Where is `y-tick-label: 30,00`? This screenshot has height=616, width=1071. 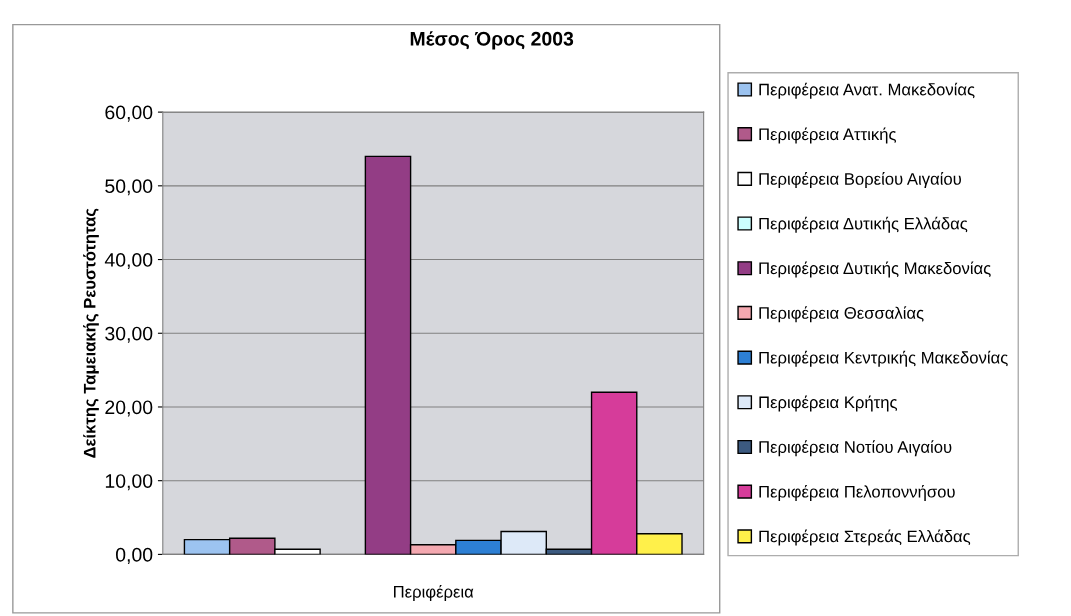
y-tick-label: 30,00 is located at coordinates (129, 334).